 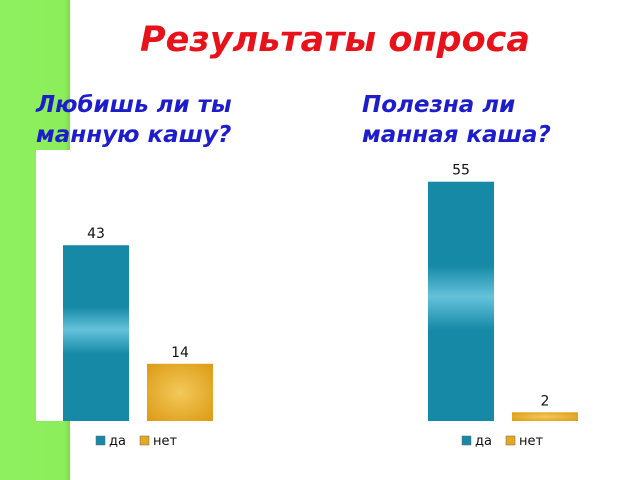 What do you see at coordinates (335, 40) in the screenshot?
I see `slide-title: Результаты опроса` at bounding box center [335, 40].